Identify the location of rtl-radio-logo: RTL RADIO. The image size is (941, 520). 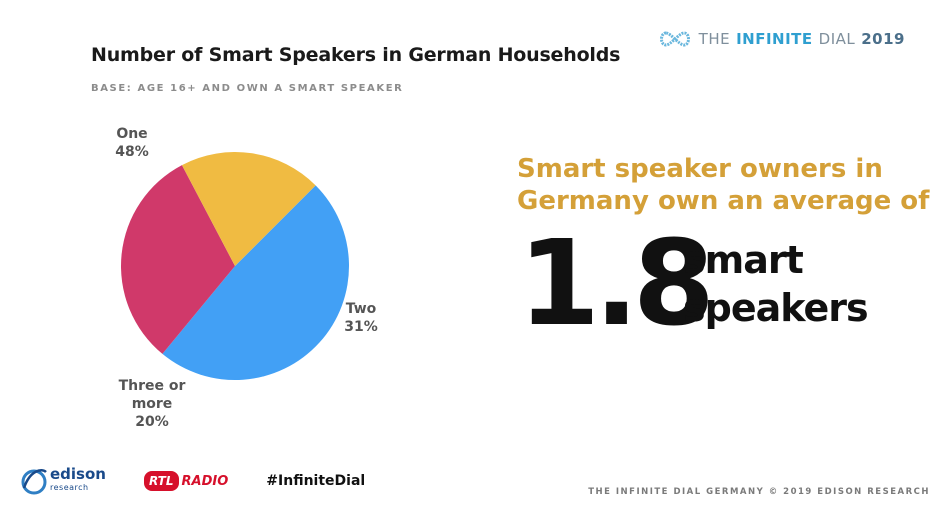
(186, 481).